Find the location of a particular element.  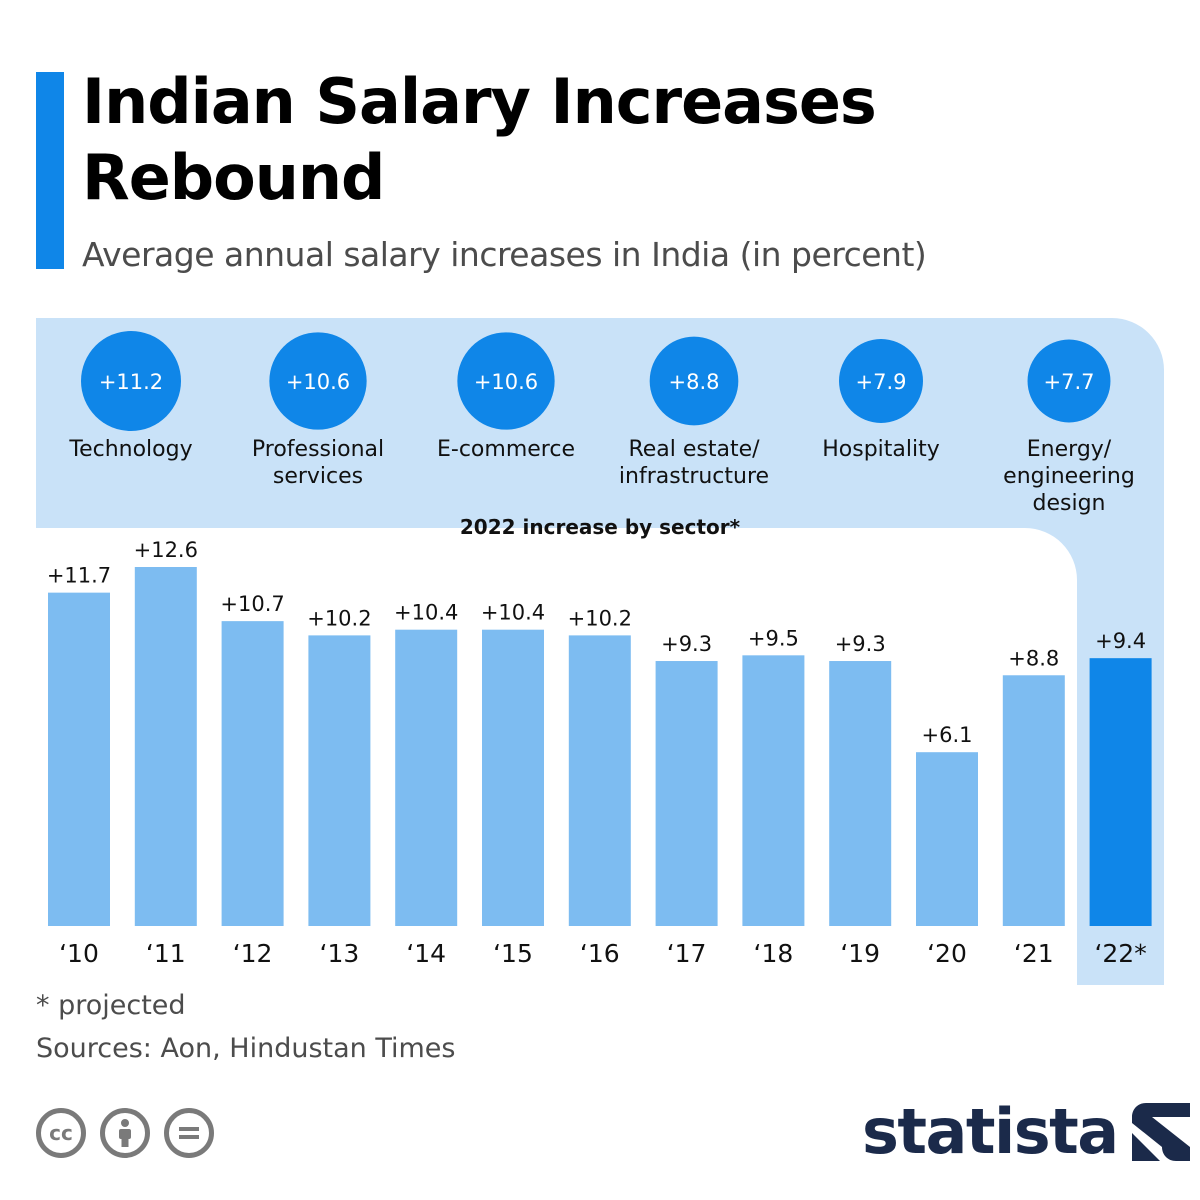

sources-note: Sources: Aon, Hindustan Times is located at coordinates (246, 1048).